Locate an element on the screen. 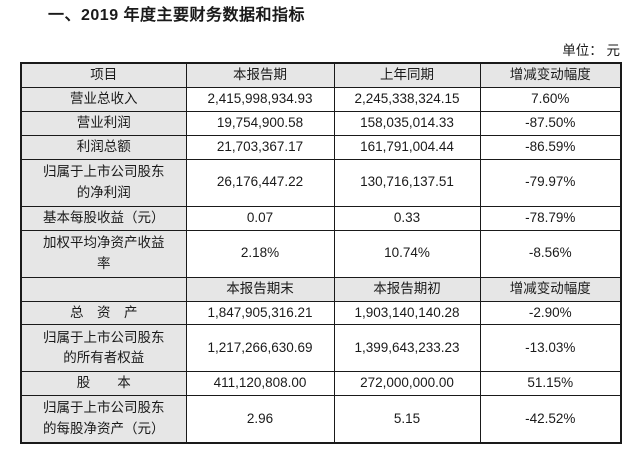 The height and width of the screenshot is (451, 640). prior-period-cell: 130,716,137.51 is located at coordinates (407, 182).